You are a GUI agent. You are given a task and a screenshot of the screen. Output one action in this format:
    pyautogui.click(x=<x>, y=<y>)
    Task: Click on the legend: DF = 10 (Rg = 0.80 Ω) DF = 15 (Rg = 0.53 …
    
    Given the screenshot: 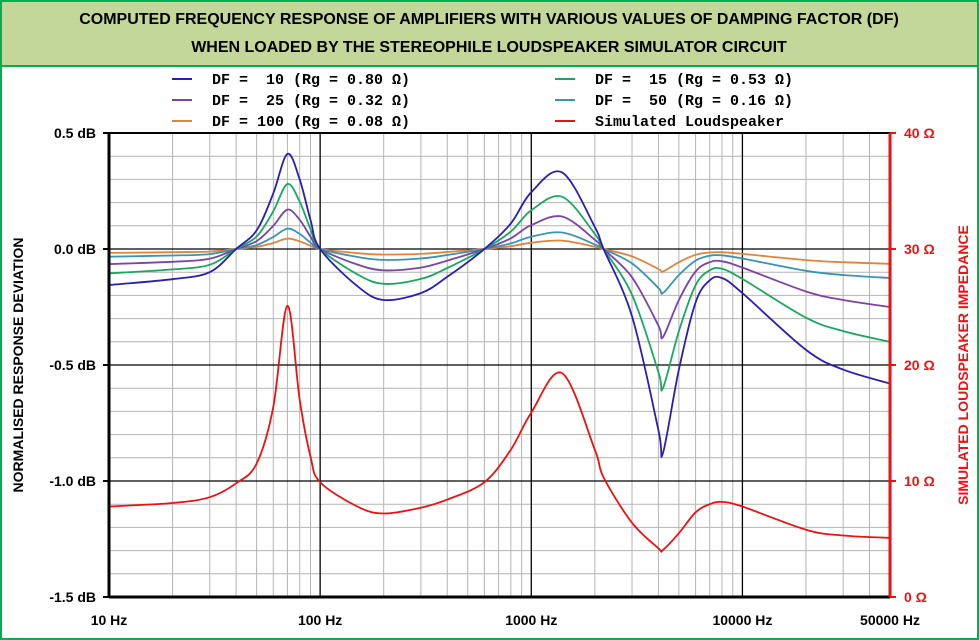 What is the action you would take?
    pyautogui.click(x=482, y=101)
    